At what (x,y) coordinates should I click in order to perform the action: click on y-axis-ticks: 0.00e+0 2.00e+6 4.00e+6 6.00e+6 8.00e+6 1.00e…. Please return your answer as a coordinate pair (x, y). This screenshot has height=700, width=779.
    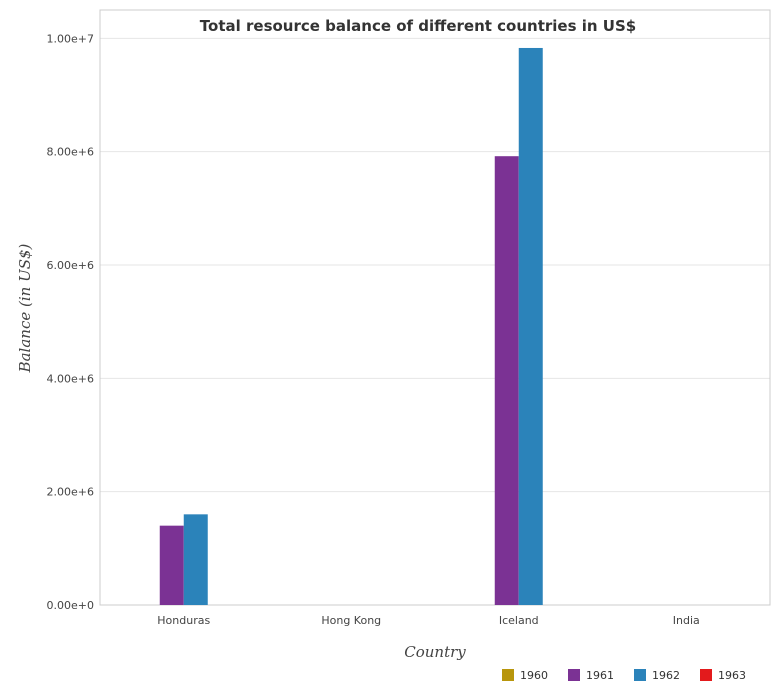
    Looking at the image, I should click on (70, 322).